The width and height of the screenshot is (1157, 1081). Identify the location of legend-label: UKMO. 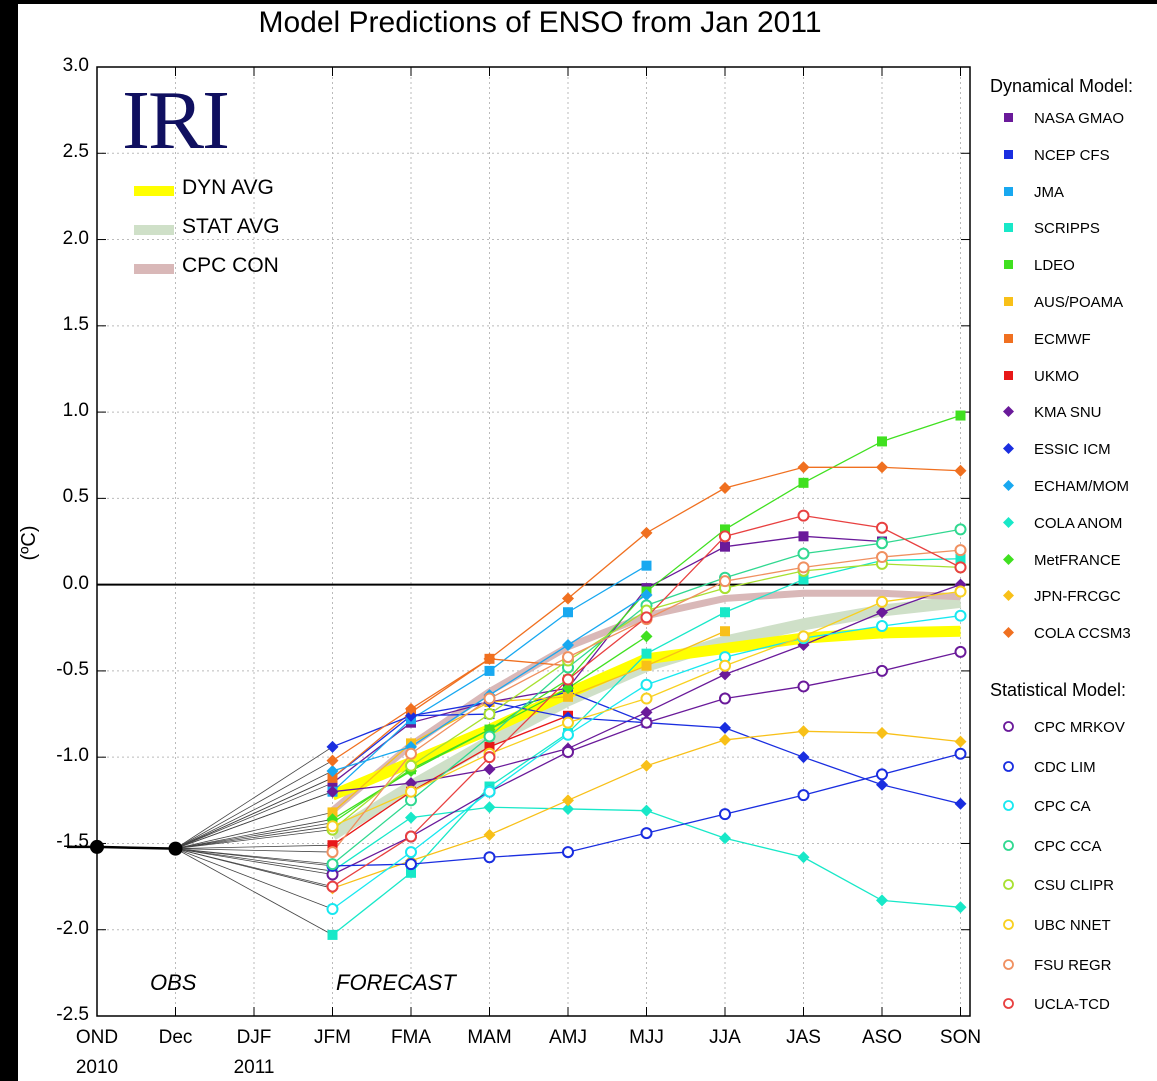
(1056, 376).